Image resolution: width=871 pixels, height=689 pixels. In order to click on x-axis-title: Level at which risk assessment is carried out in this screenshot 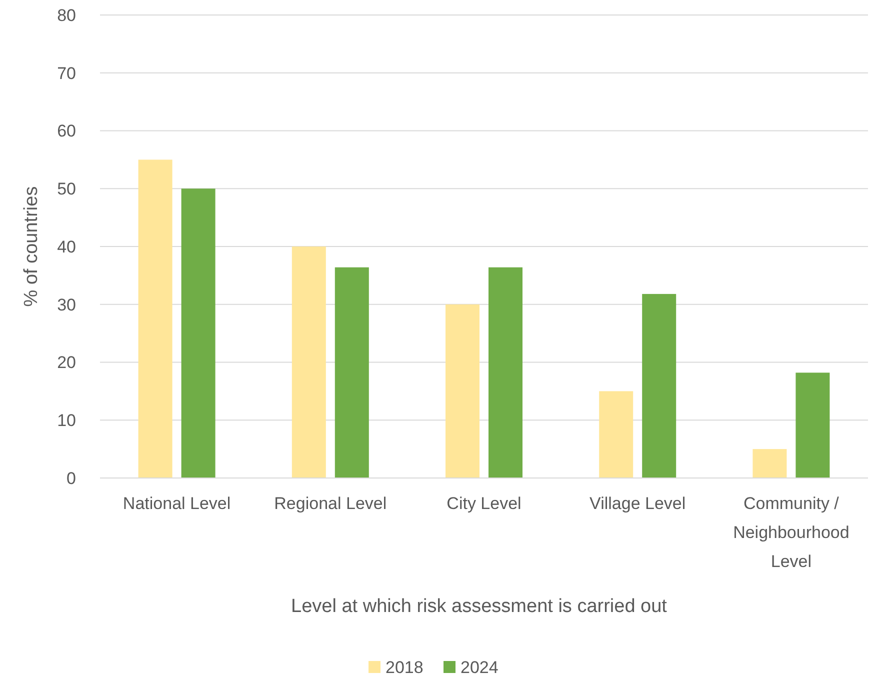, I will do `click(479, 606)`.